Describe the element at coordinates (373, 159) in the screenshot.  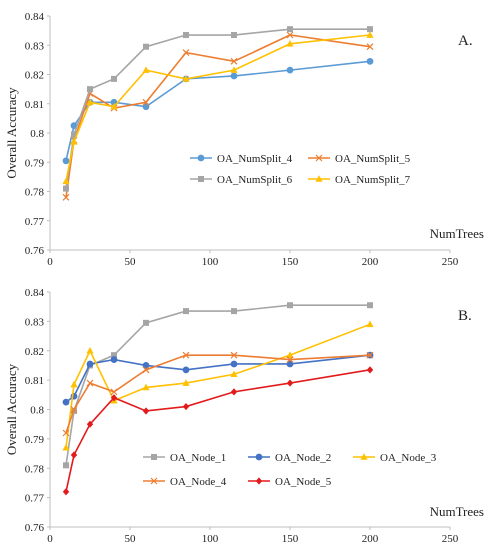
I see `legend-label: OA_NumSplit_5` at that location.